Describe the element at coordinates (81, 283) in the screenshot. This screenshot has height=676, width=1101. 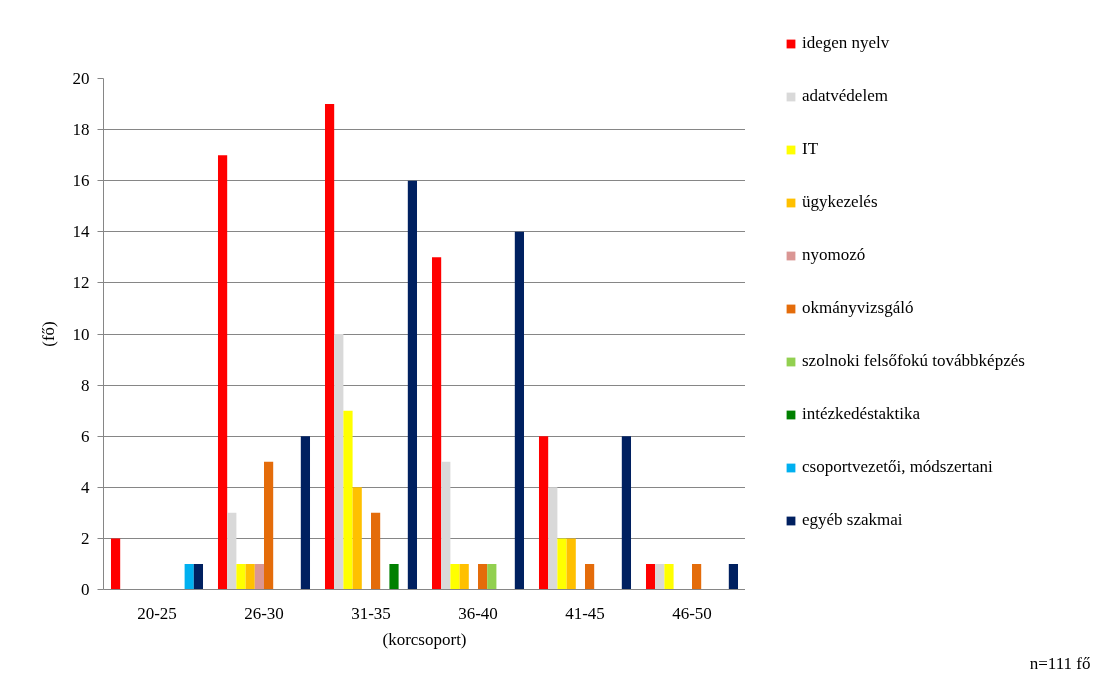
I see `y-tick-label: 12` at that location.